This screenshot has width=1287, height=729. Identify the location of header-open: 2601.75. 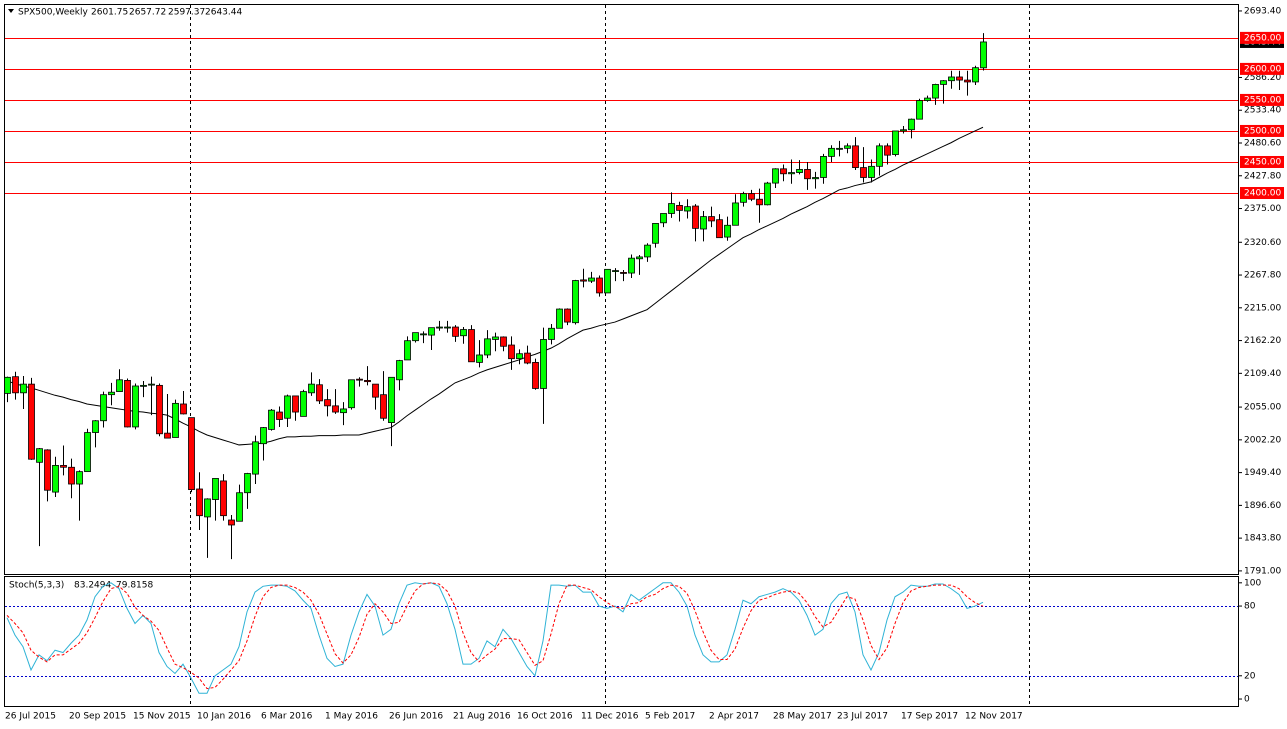
(109, 13).